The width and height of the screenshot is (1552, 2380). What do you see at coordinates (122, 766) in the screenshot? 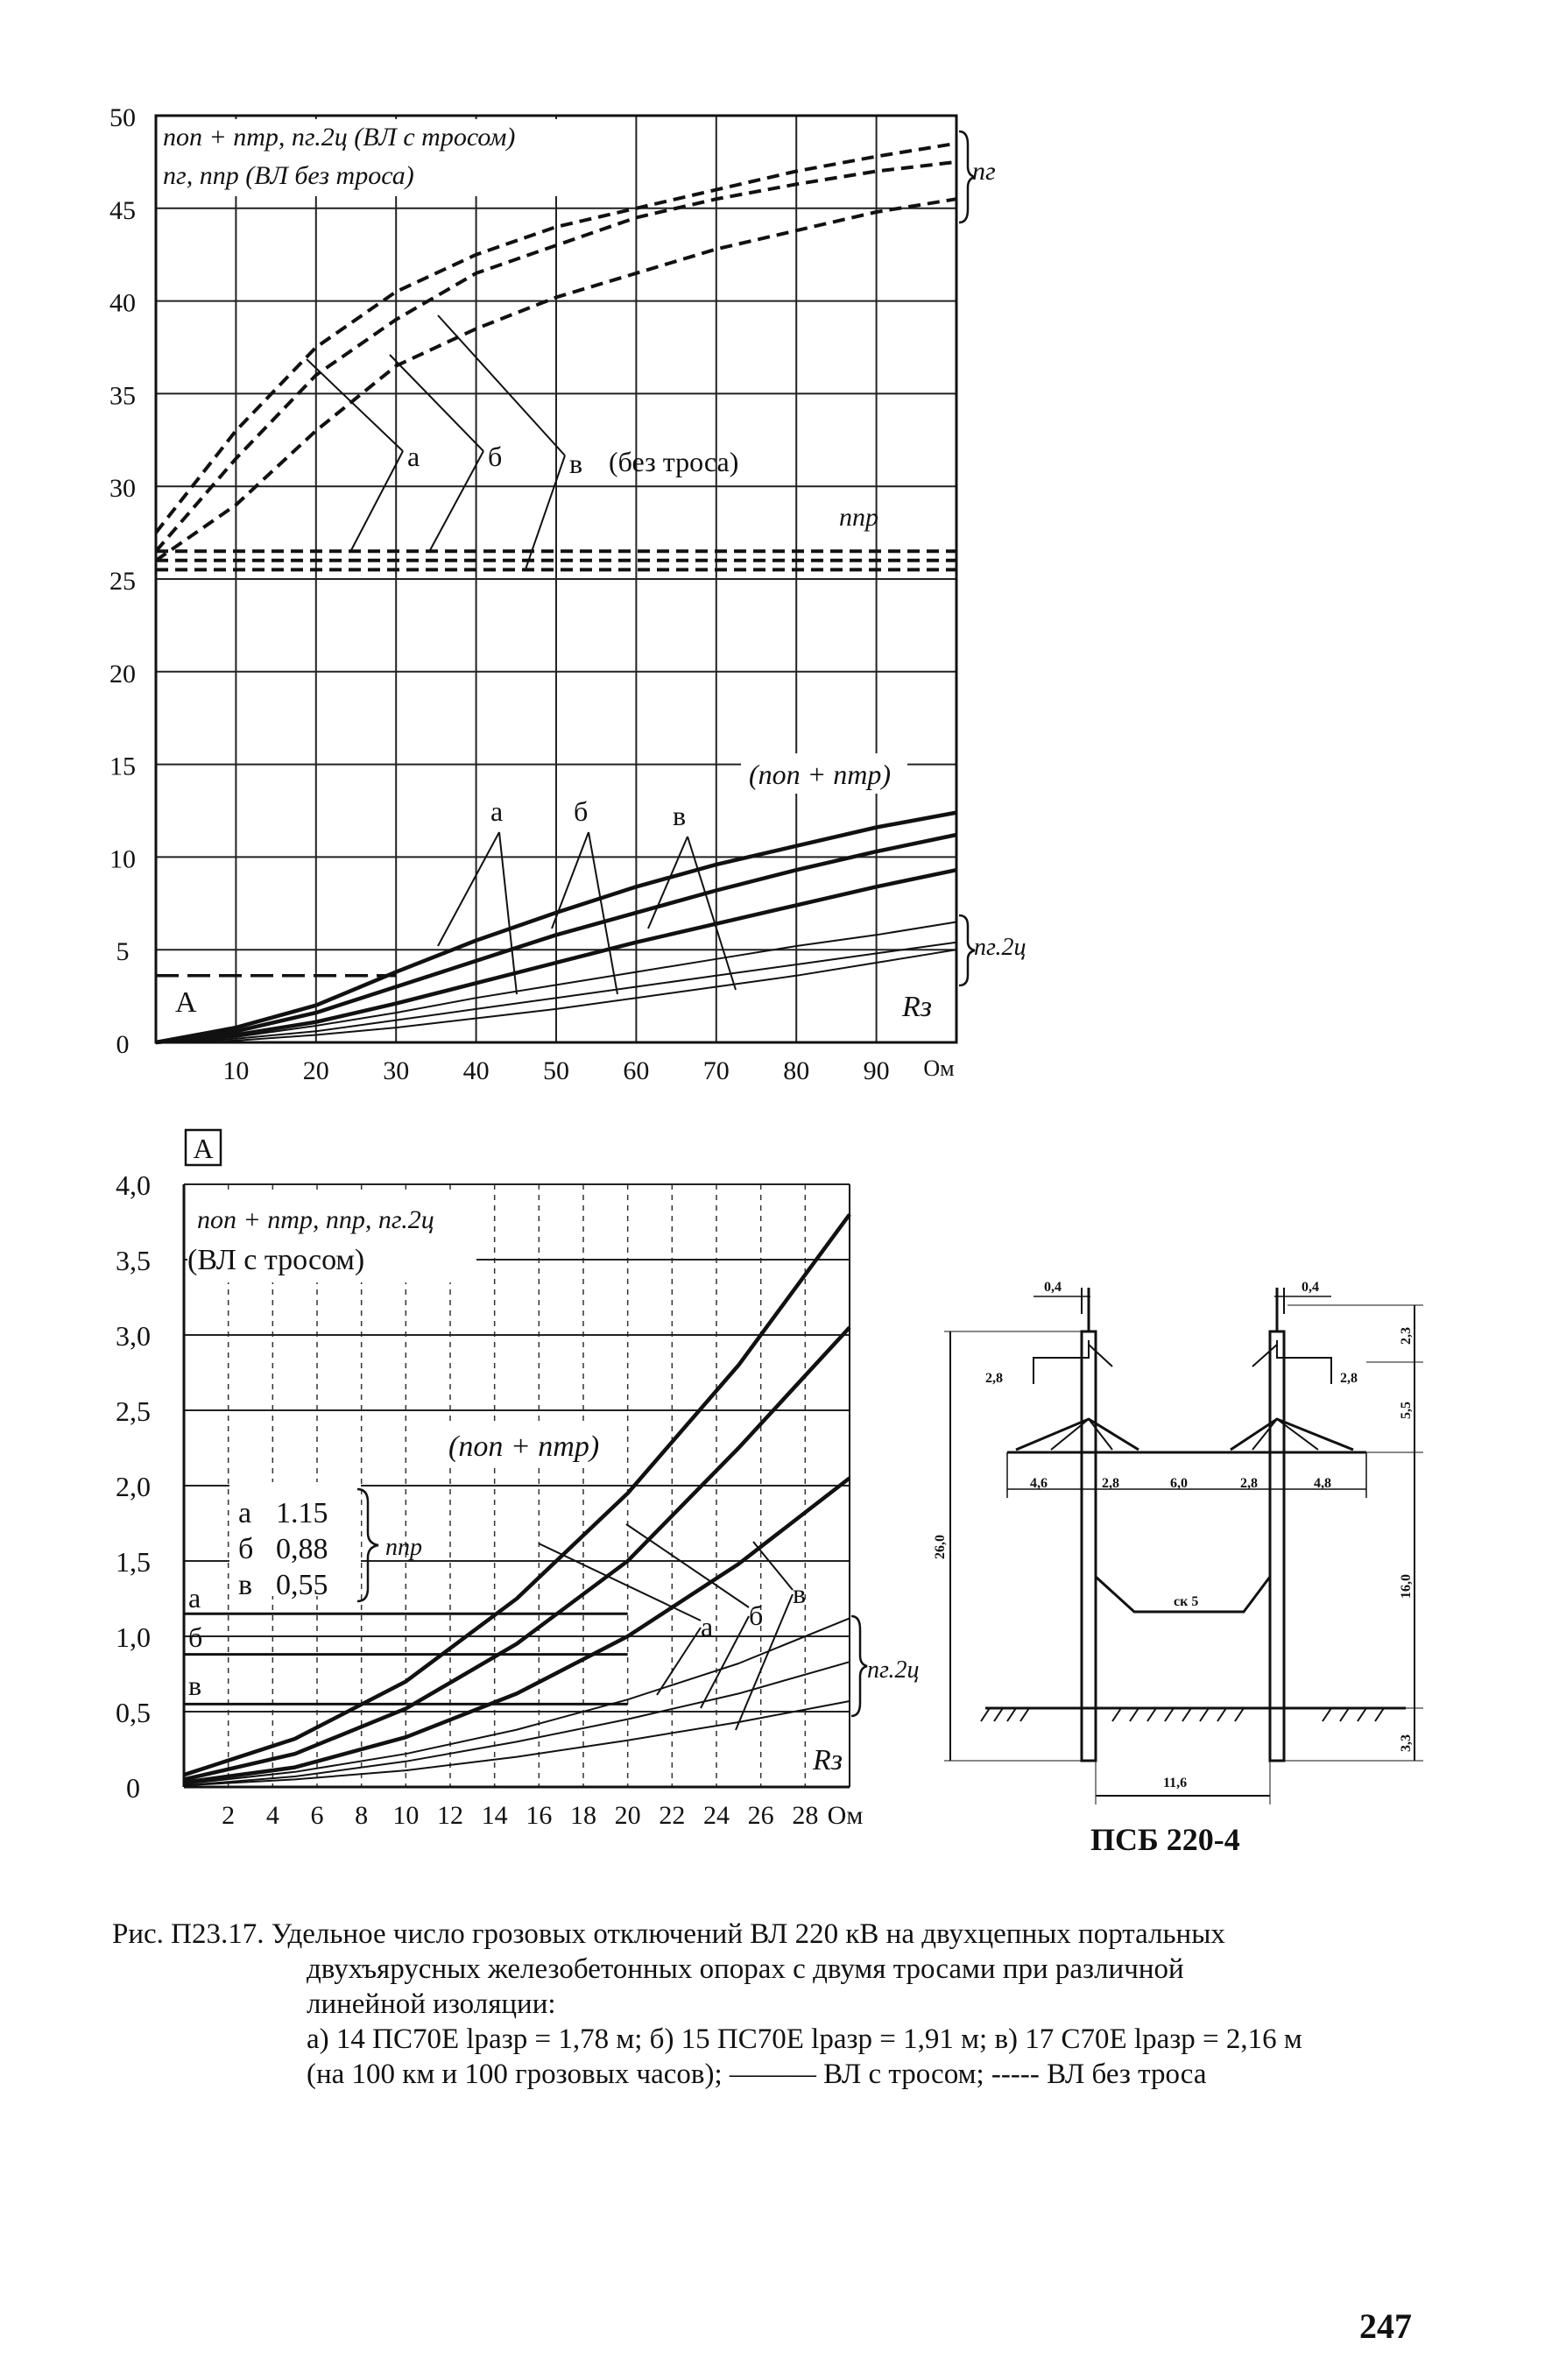
I see `y-tick-label: 15` at bounding box center [122, 766].